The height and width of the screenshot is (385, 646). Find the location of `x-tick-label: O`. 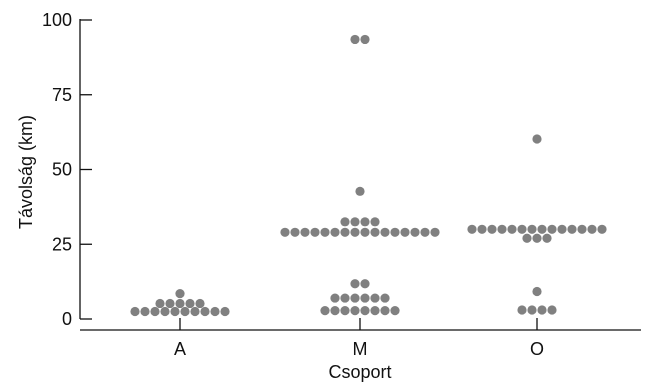

x-tick-label: O is located at coordinates (537, 349).